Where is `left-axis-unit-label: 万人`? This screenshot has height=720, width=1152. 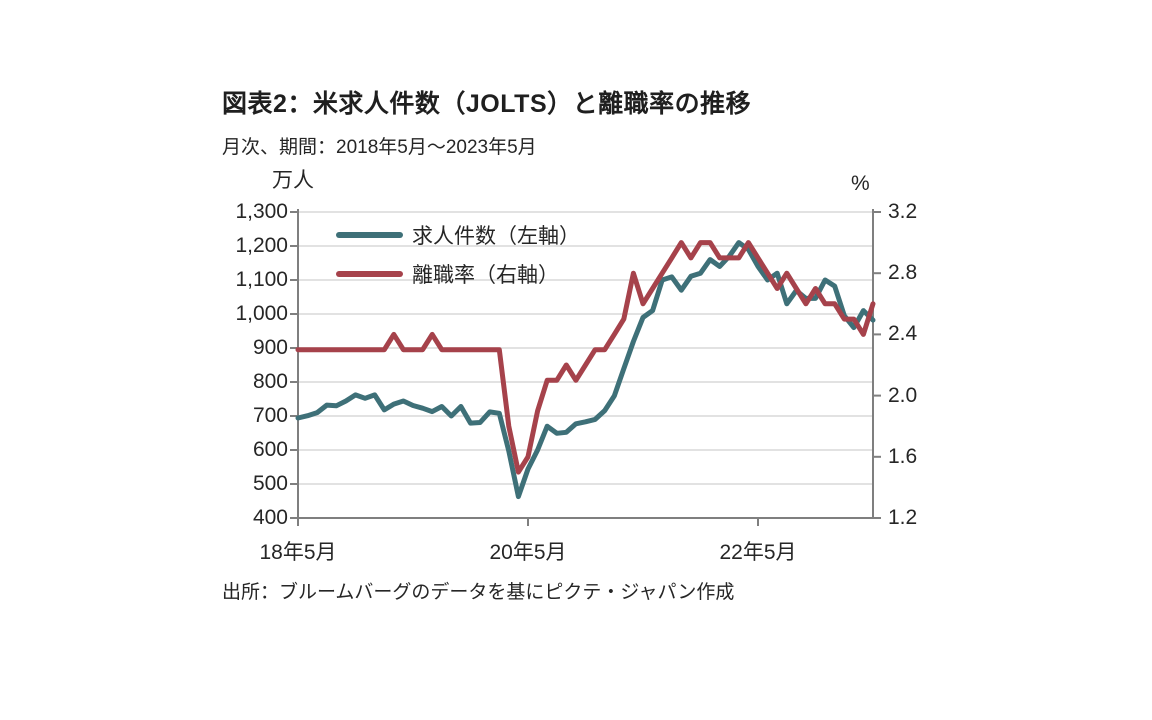 left-axis-unit-label: 万人 is located at coordinates (293, 180).